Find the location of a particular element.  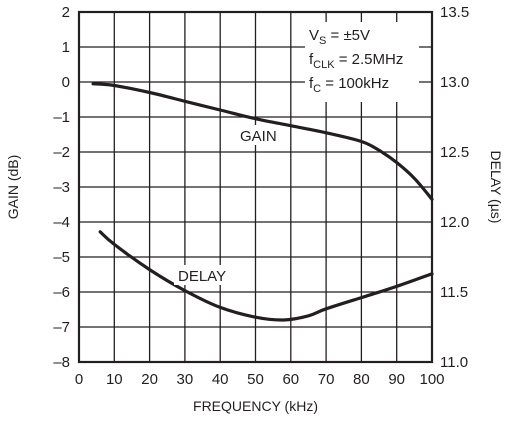

condition-vs-symbol: V is located at coordinates (314, 35).